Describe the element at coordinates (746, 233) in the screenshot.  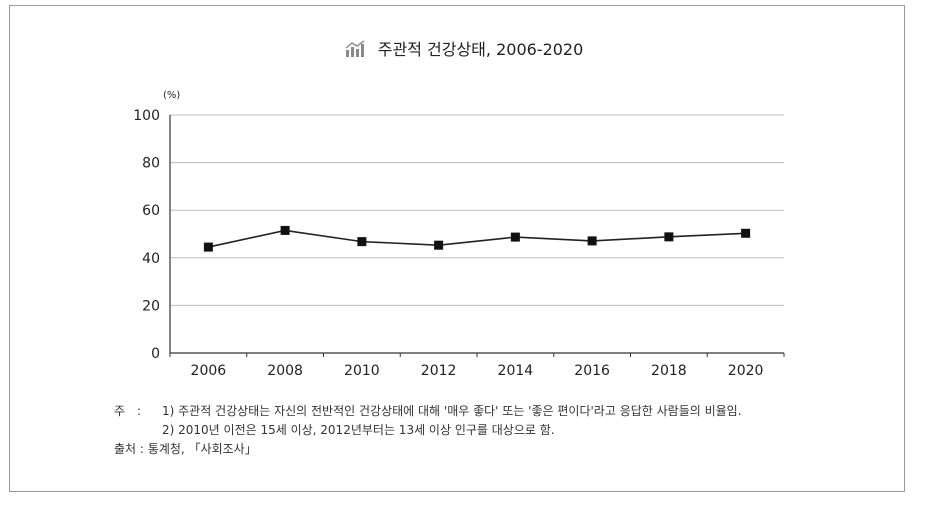
I see `data-point-2020` at that location.